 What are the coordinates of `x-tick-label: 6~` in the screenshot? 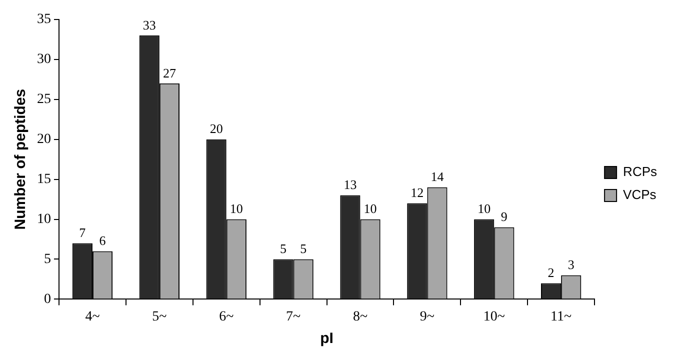 It's located at (226, 316).